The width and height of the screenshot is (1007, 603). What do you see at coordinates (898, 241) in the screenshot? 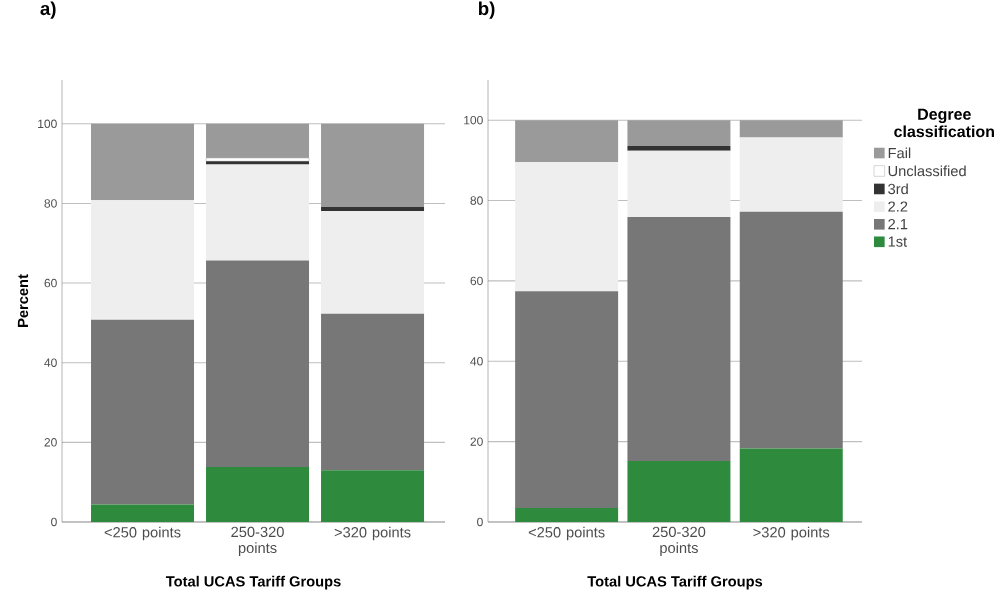
I see `legend-label: 1st` at bounding box center [898, 241].